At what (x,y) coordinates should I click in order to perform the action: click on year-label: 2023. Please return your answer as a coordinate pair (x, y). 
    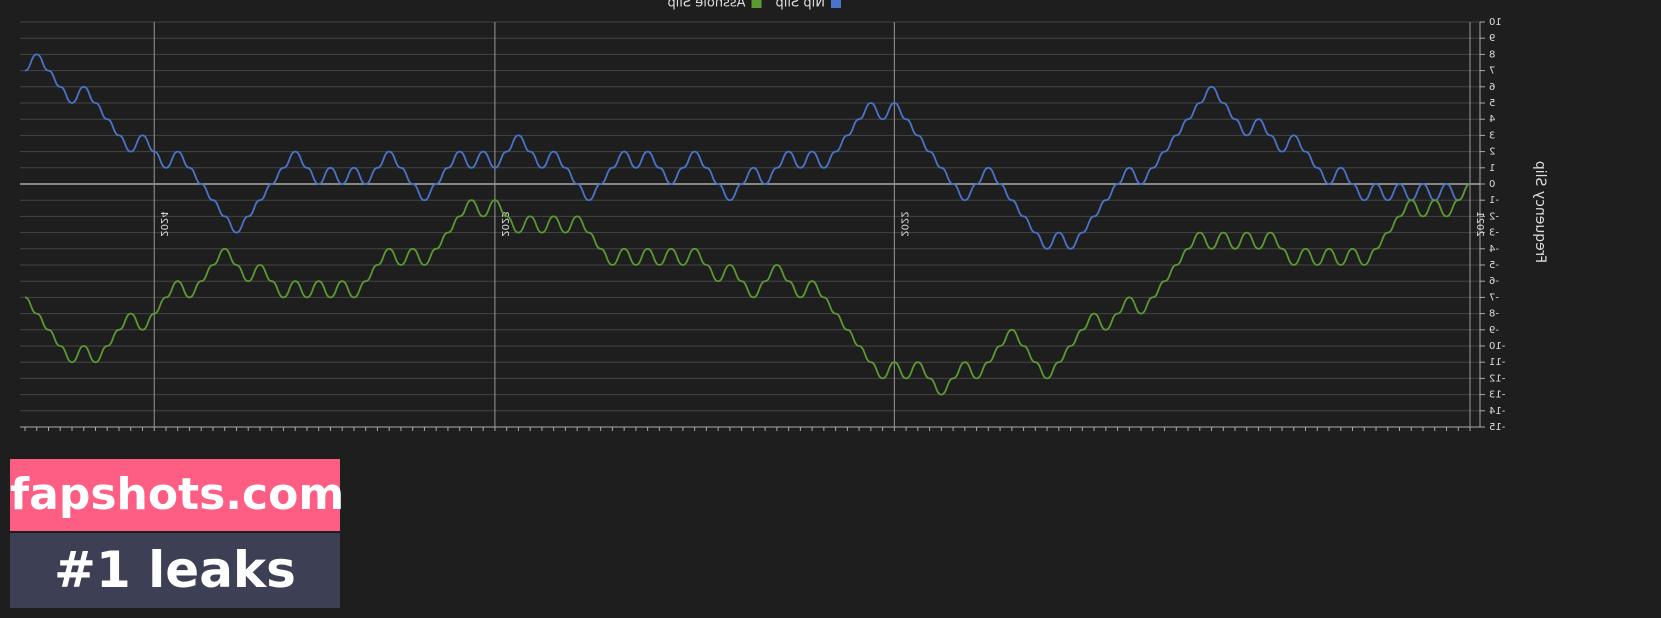
    Looking at the image, I should click on (504, 223).